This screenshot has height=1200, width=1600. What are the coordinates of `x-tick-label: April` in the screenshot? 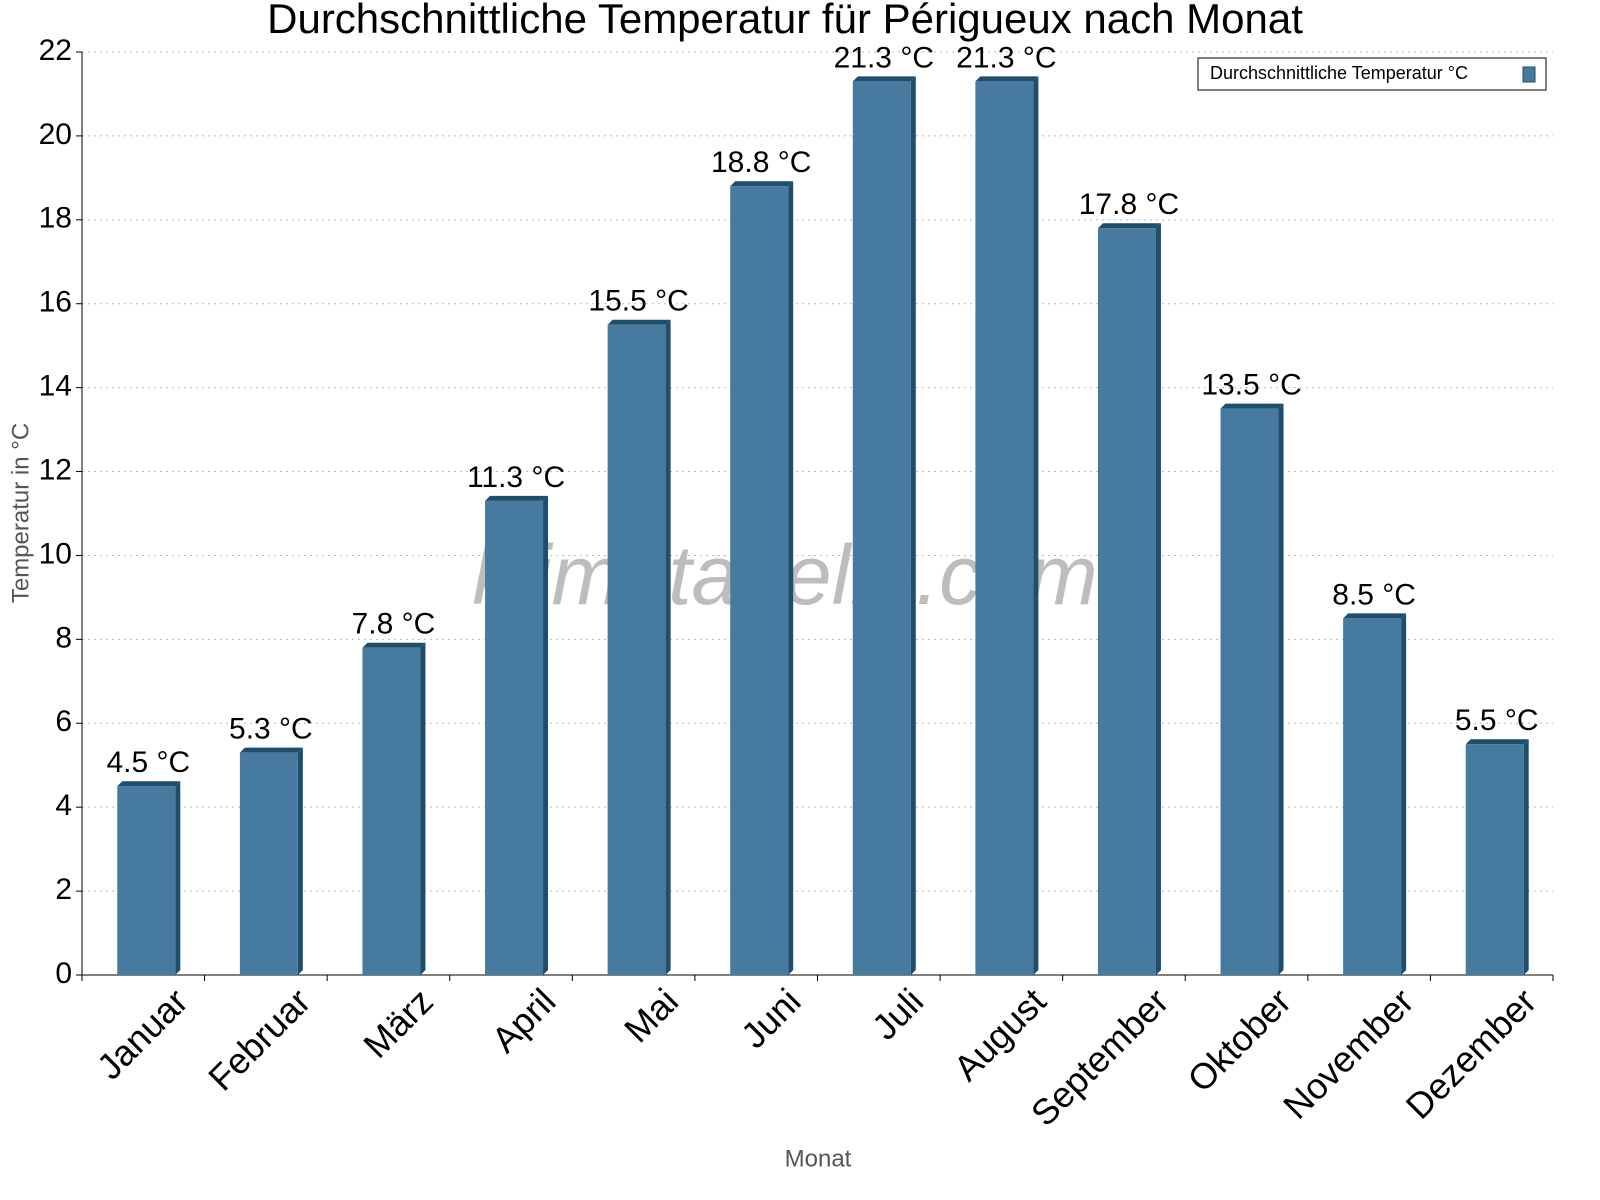 It's located at (524, 1020).